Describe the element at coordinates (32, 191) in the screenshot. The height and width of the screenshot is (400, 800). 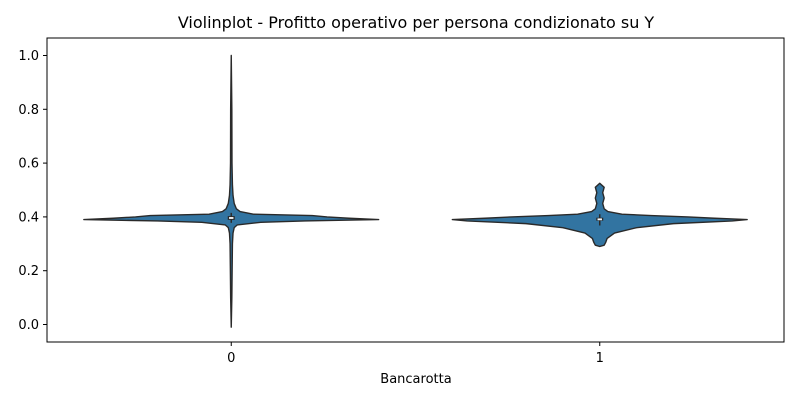
I see `y-axis: 0.0 0.2 0.4 0.6 0.8 1.0` at that location.